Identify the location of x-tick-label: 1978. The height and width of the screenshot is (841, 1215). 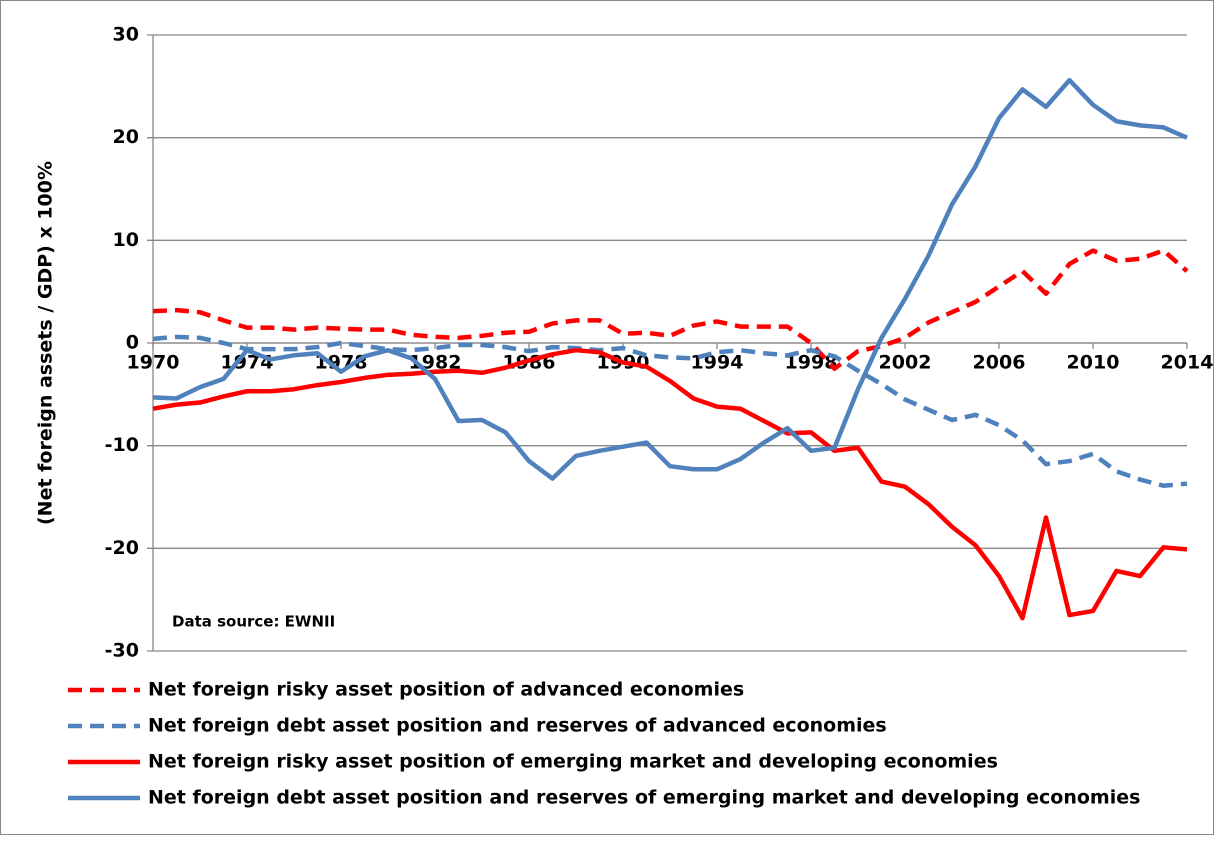
(341, 363).